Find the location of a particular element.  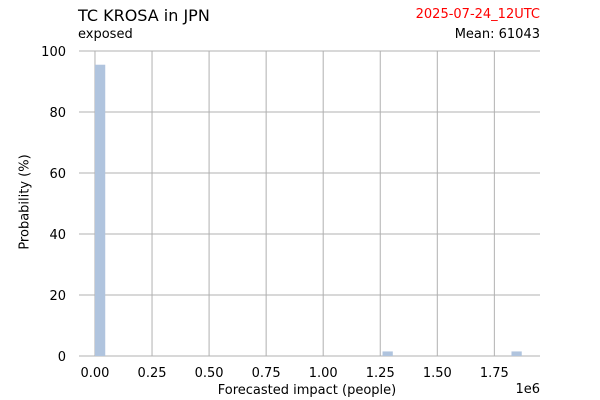

mean-value: Mean: 61043 is located at coordinates (497, 34).